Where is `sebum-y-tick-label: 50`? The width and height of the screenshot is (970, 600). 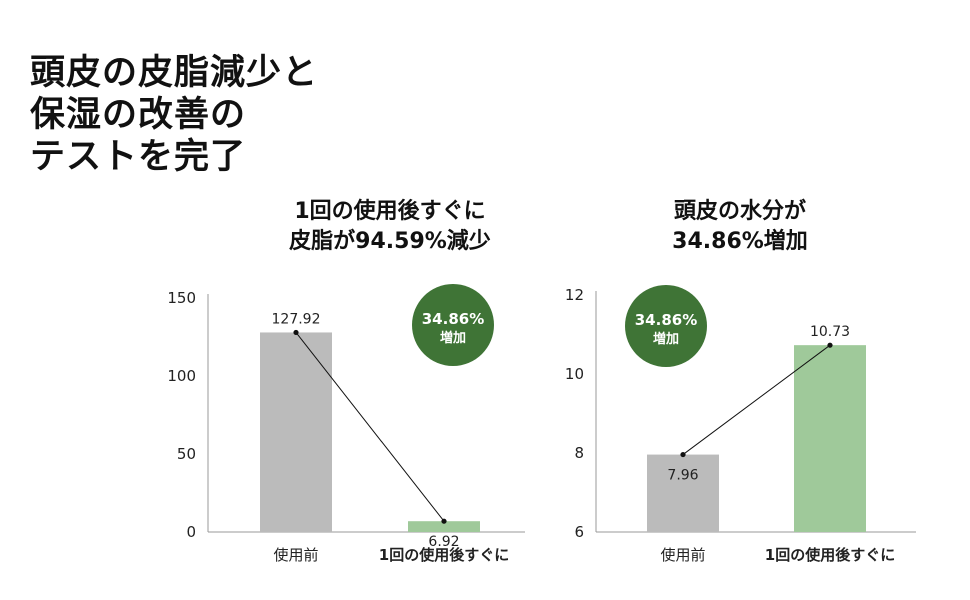 sebum-y-tick-label: 50 is located at coordinates (186, 454).